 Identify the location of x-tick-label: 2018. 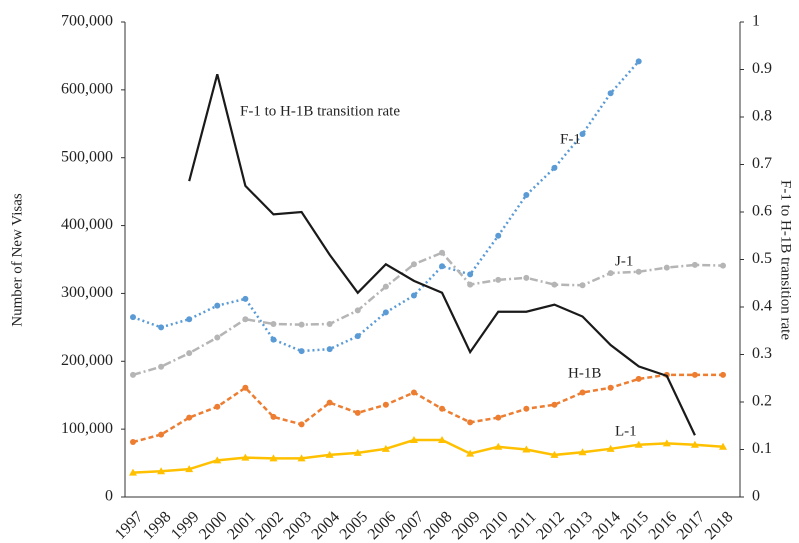
(719, 525).